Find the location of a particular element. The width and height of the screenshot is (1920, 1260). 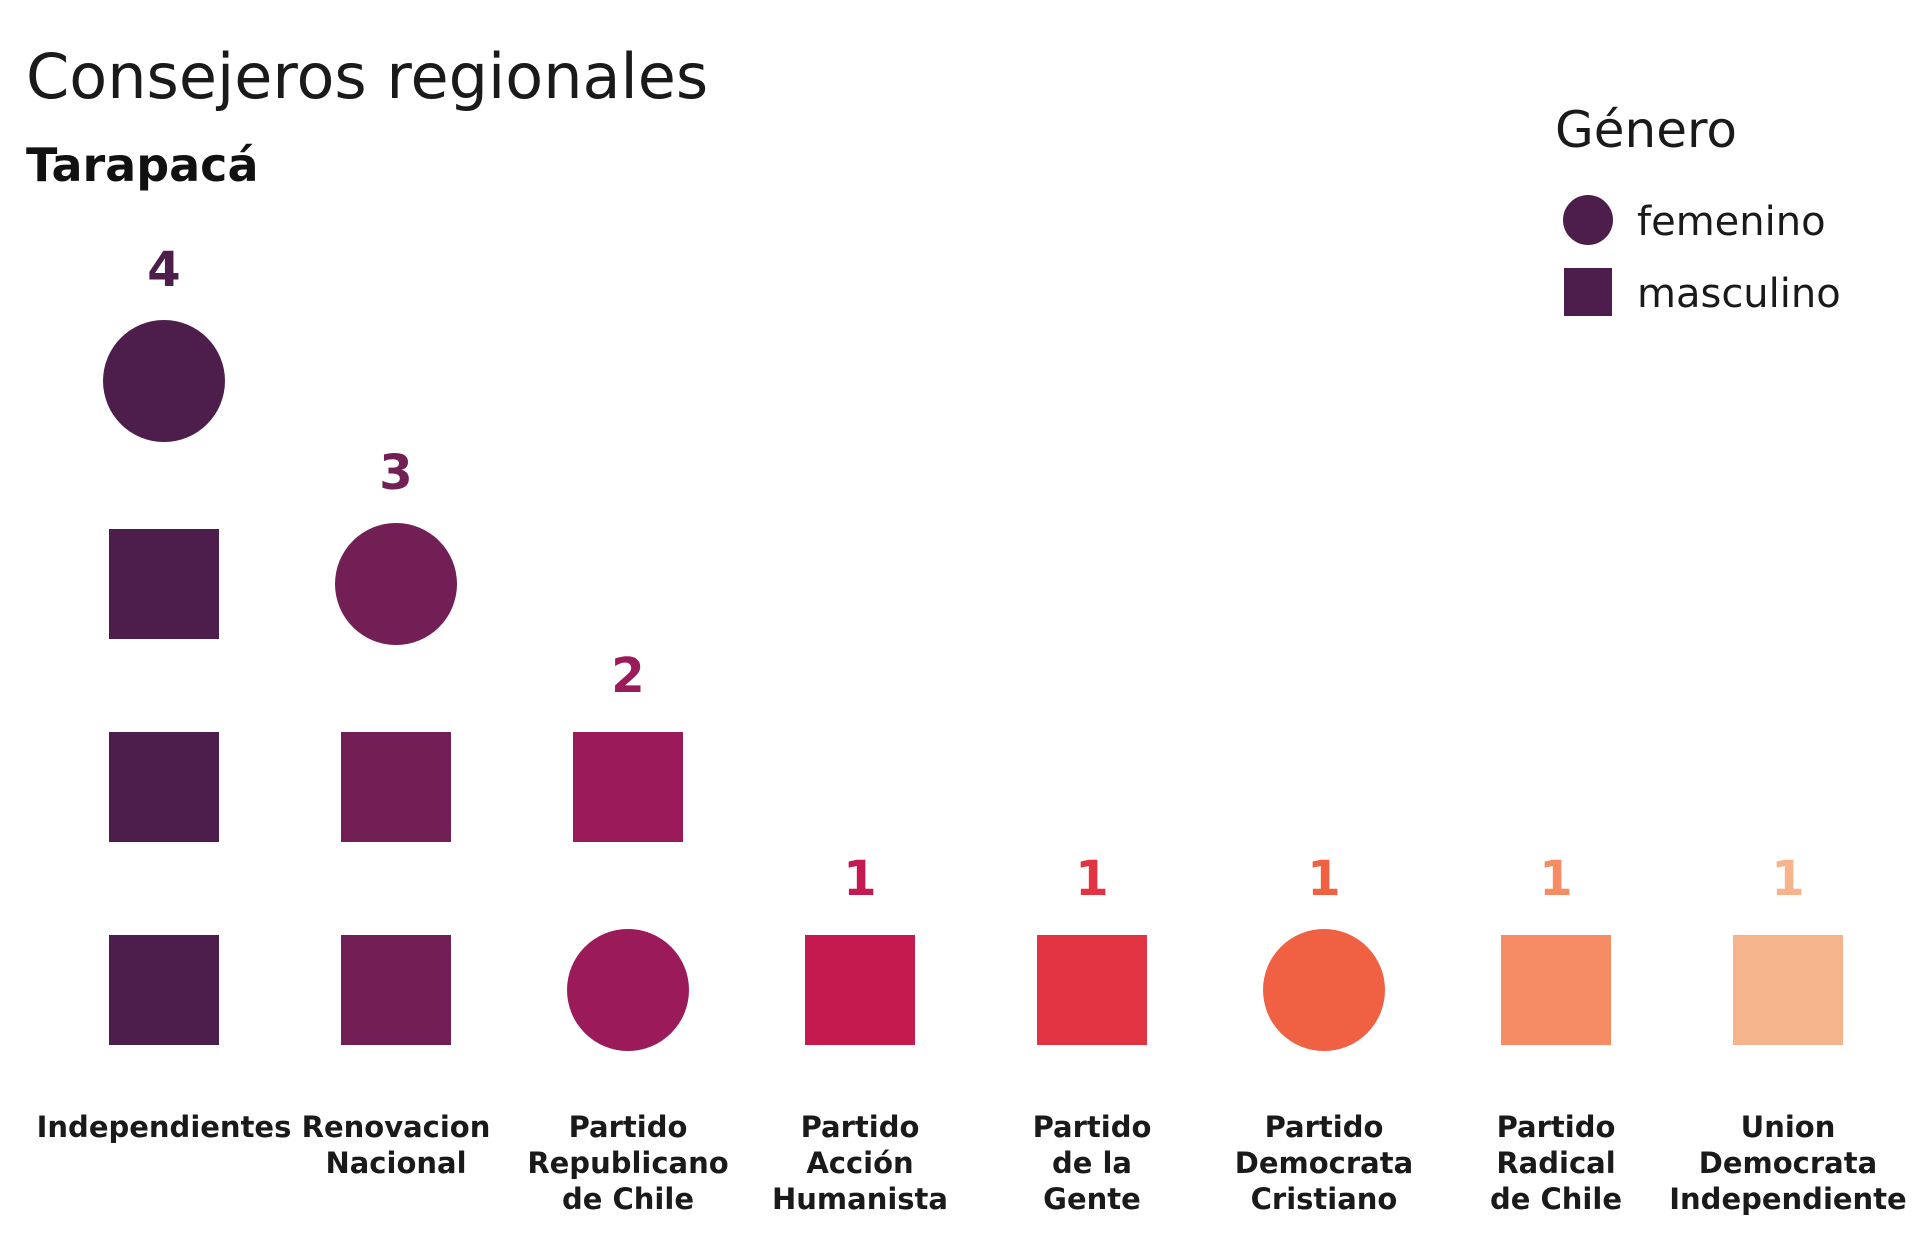

legend: Género femenino masculino is located at coordinates (1698, 209).